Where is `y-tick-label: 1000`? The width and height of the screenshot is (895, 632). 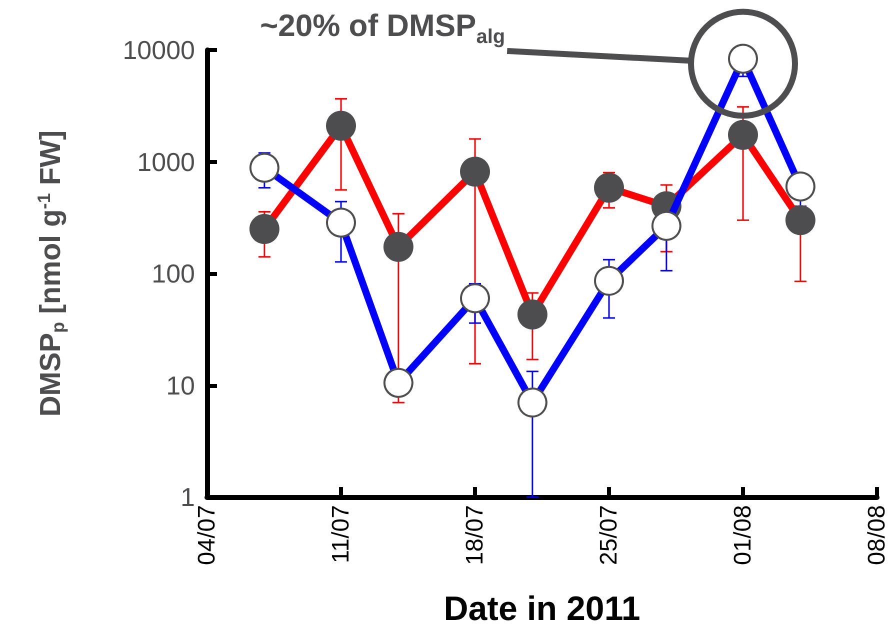 y-tick-label: 1000 is located at coordinates (166, 161).